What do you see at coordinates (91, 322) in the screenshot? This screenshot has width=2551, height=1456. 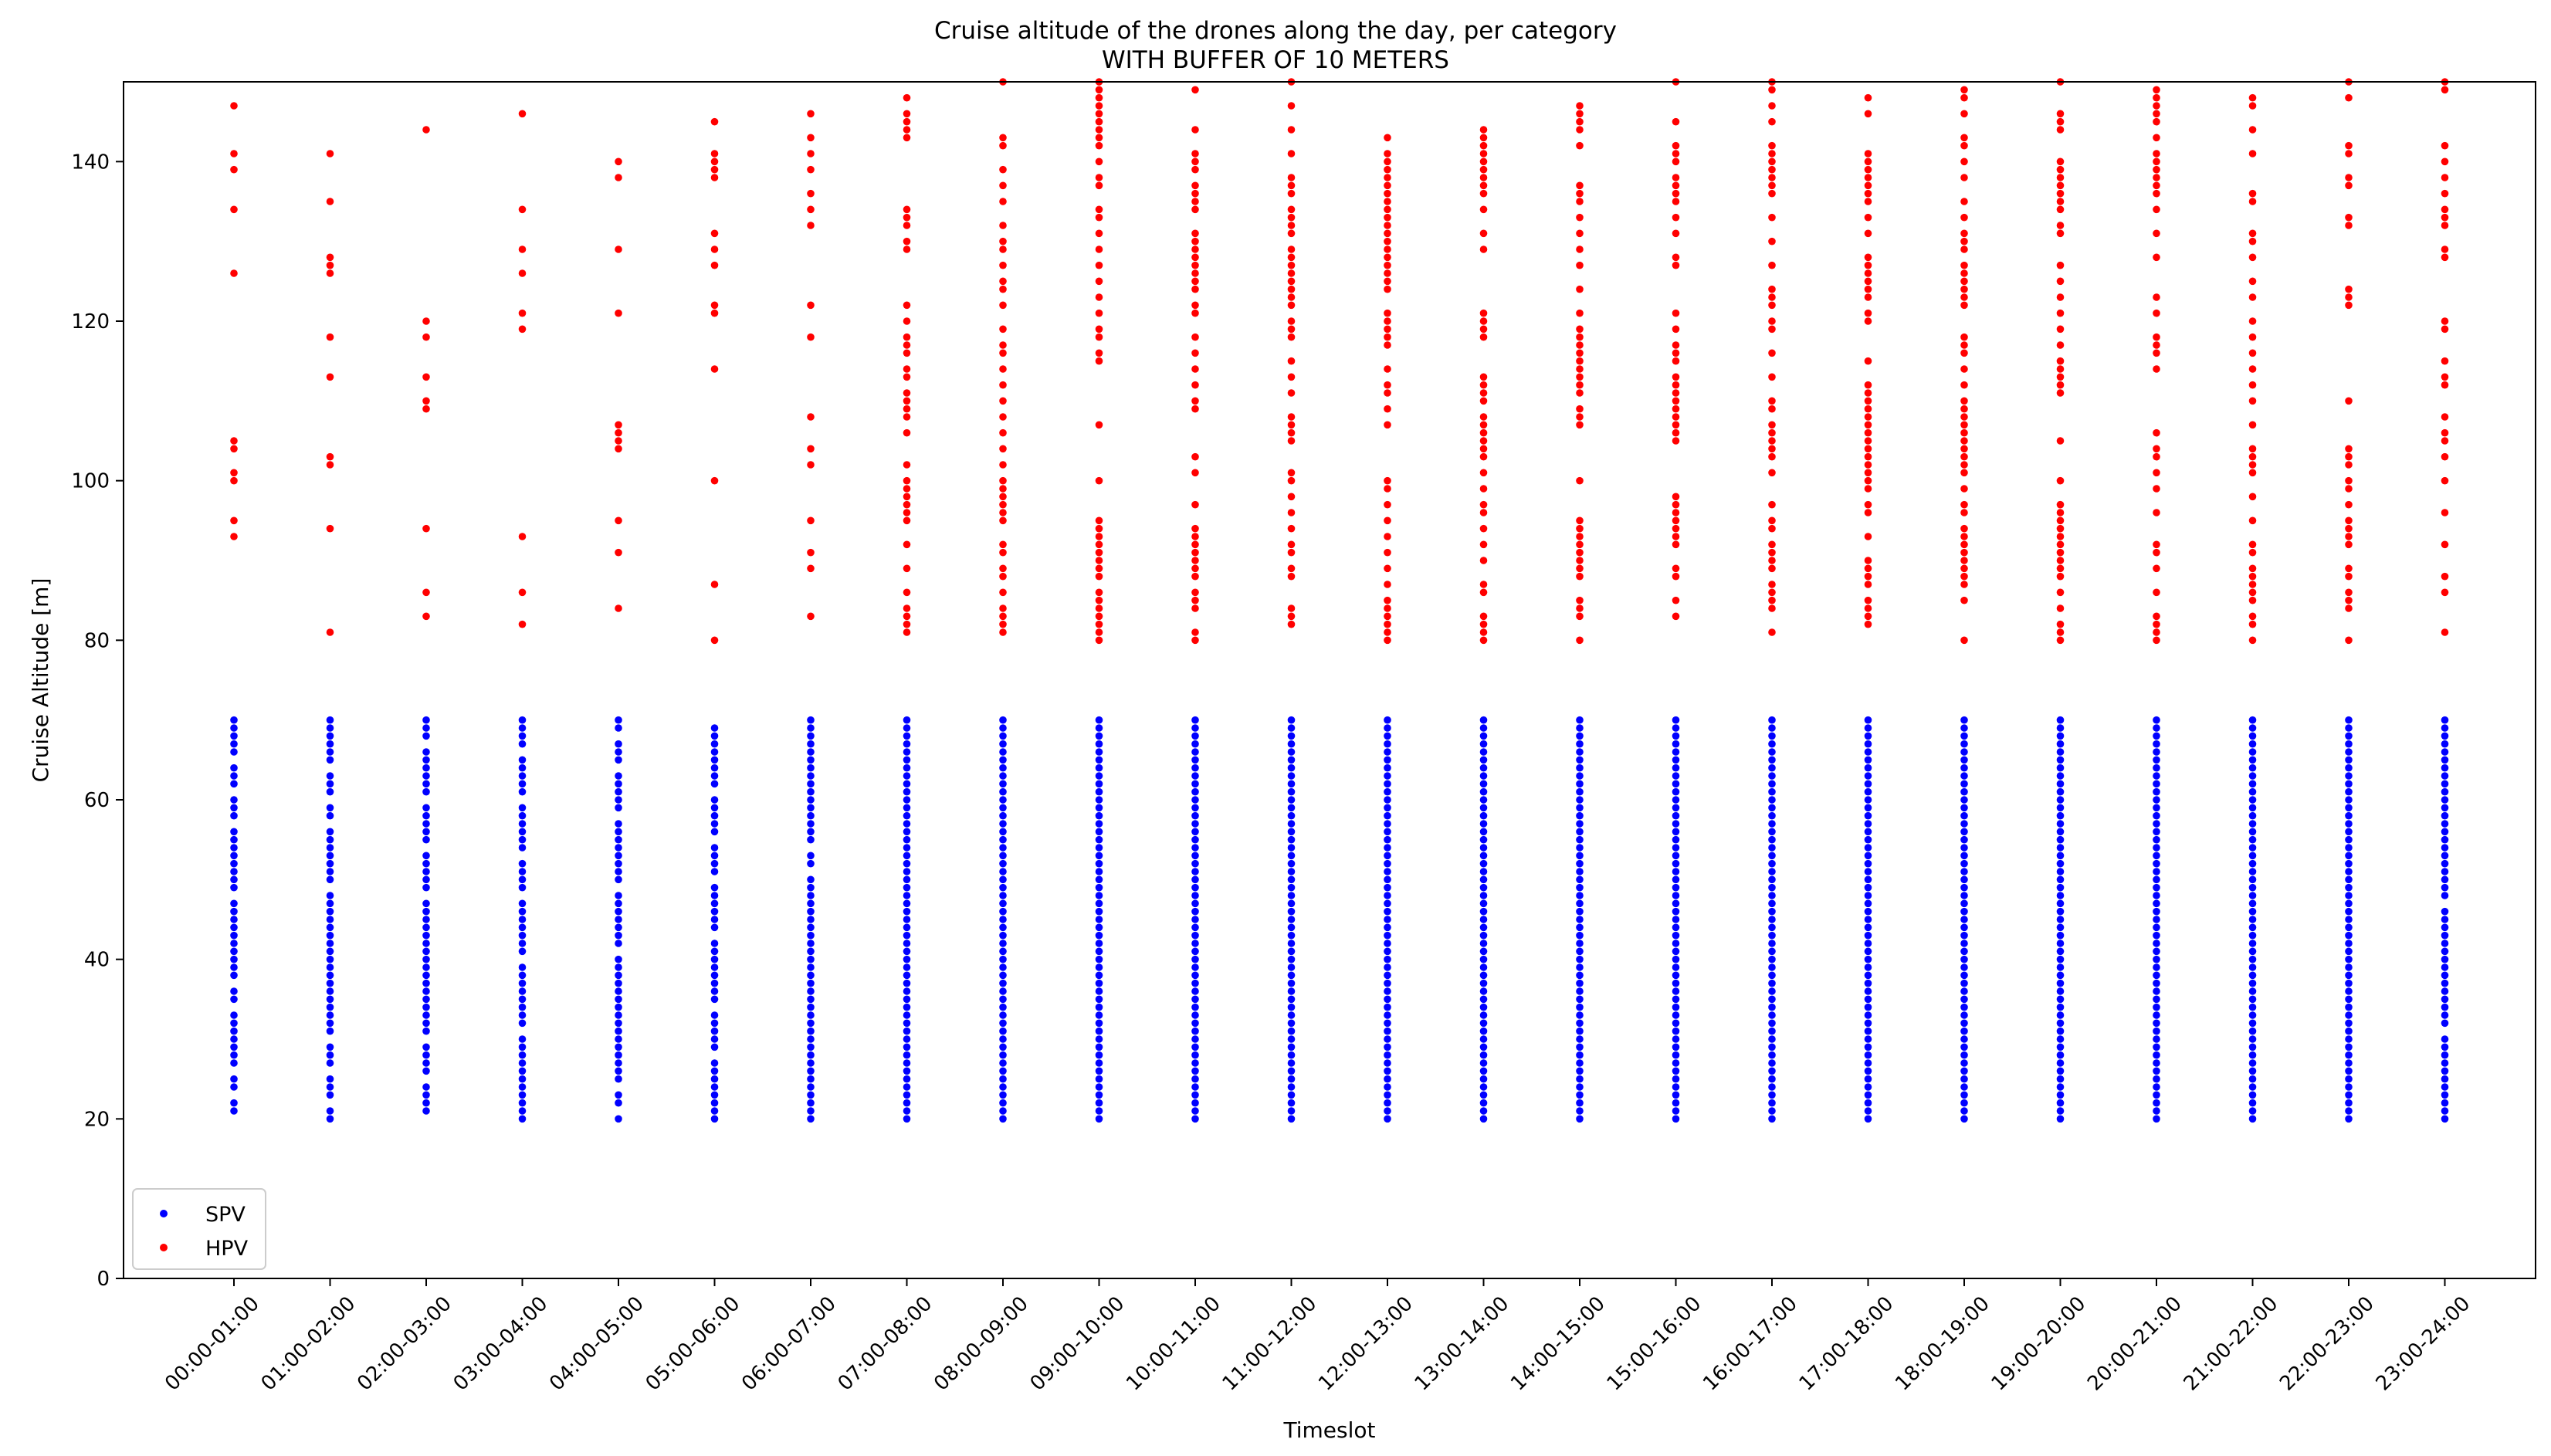 I see `y-tick-label: 120` at bounding box center [91, 322].